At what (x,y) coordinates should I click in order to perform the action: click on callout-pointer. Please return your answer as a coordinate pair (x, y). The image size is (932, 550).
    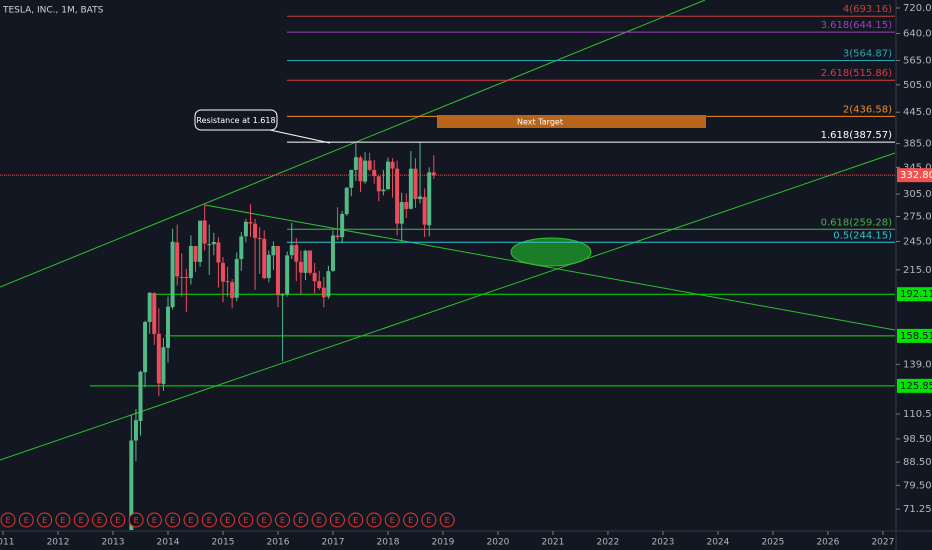
    Looking at the image, I should click on (300, 136).